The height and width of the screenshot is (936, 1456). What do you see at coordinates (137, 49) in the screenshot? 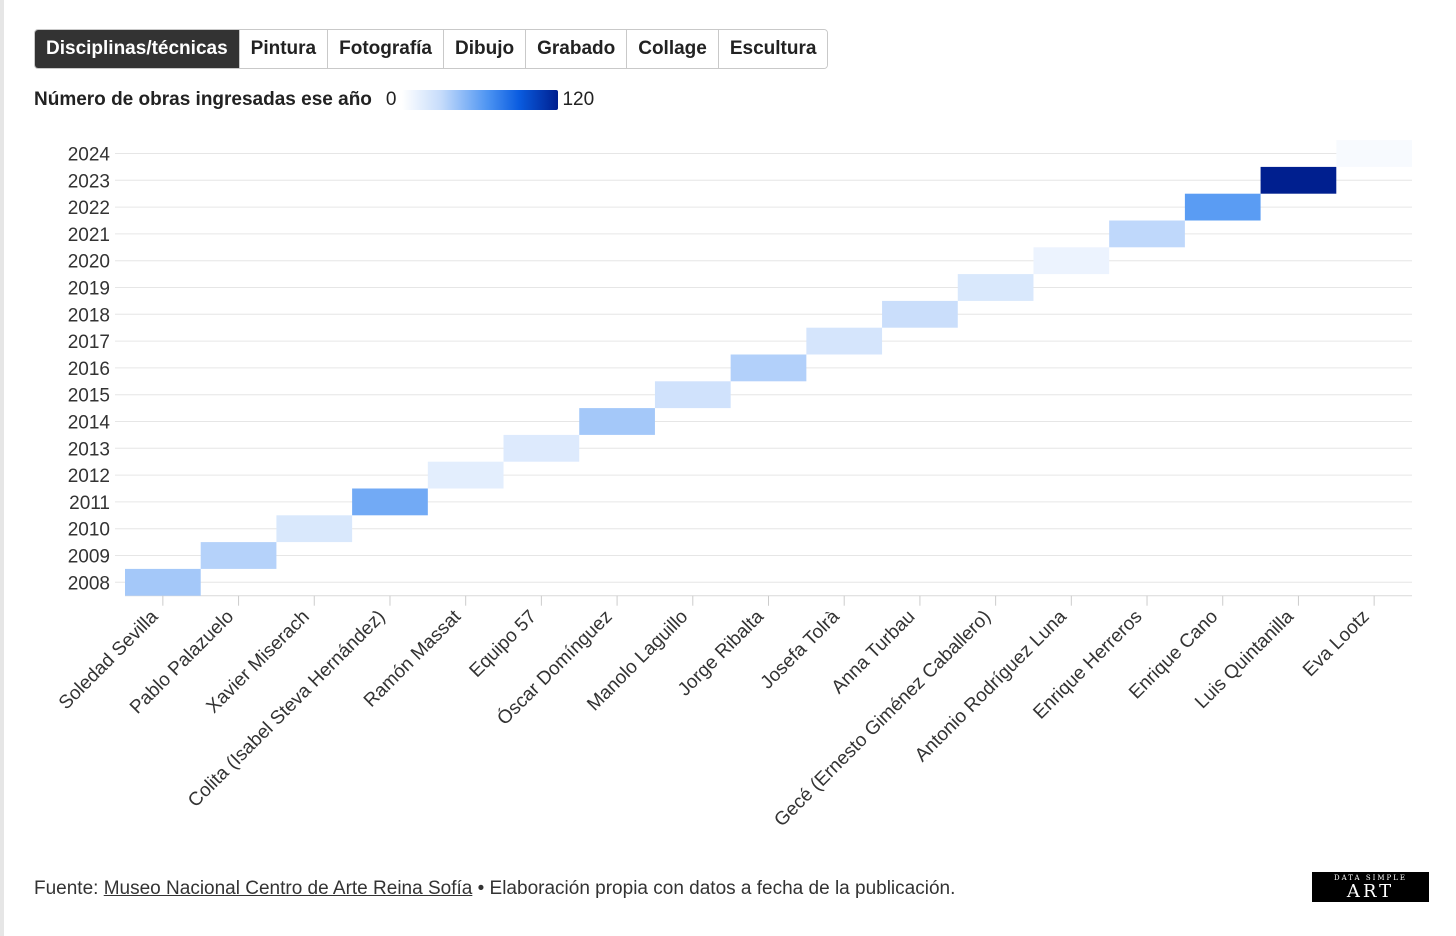
I see `tab-disciplinas-técnicas: Disciplinas/técnicas` at bounding box center [137, 49].